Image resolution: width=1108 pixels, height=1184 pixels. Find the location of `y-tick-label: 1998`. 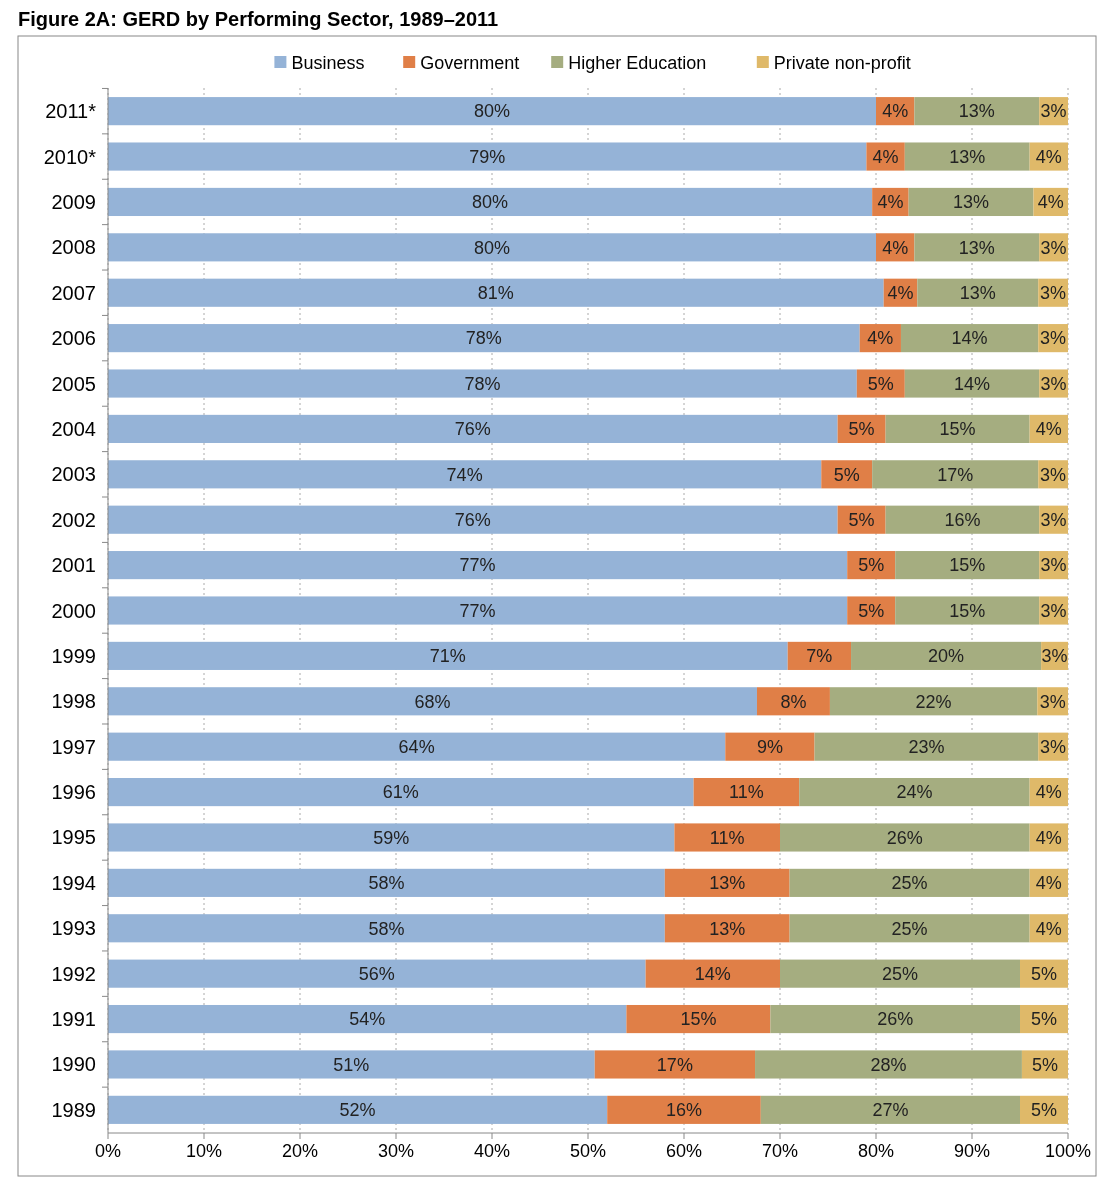

y-tick-label: 1998 is located at coordinates (73, 701).